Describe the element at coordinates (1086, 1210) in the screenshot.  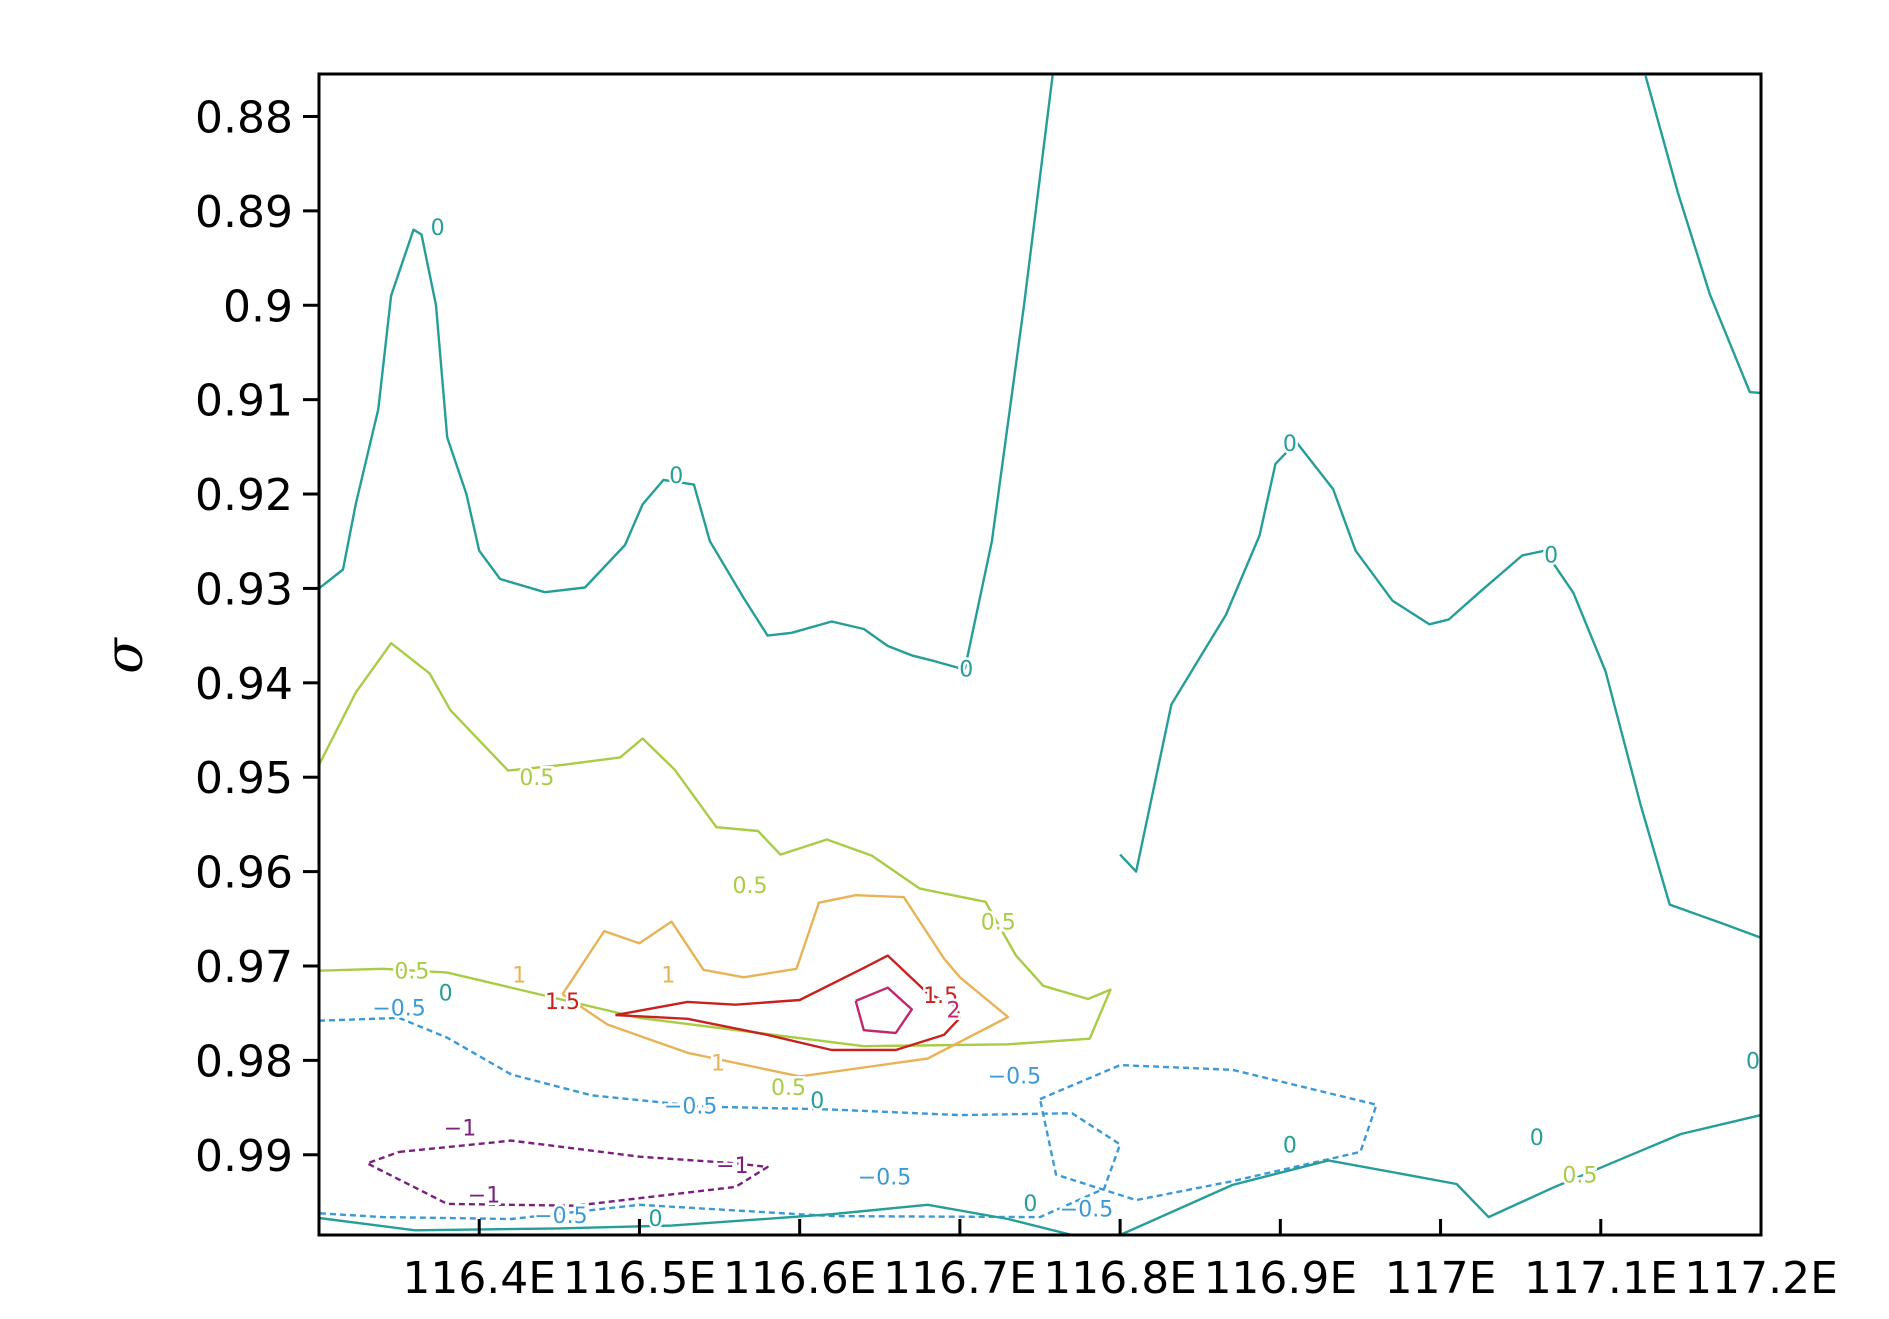
I see `contour-label-29: −0.5` at that location.